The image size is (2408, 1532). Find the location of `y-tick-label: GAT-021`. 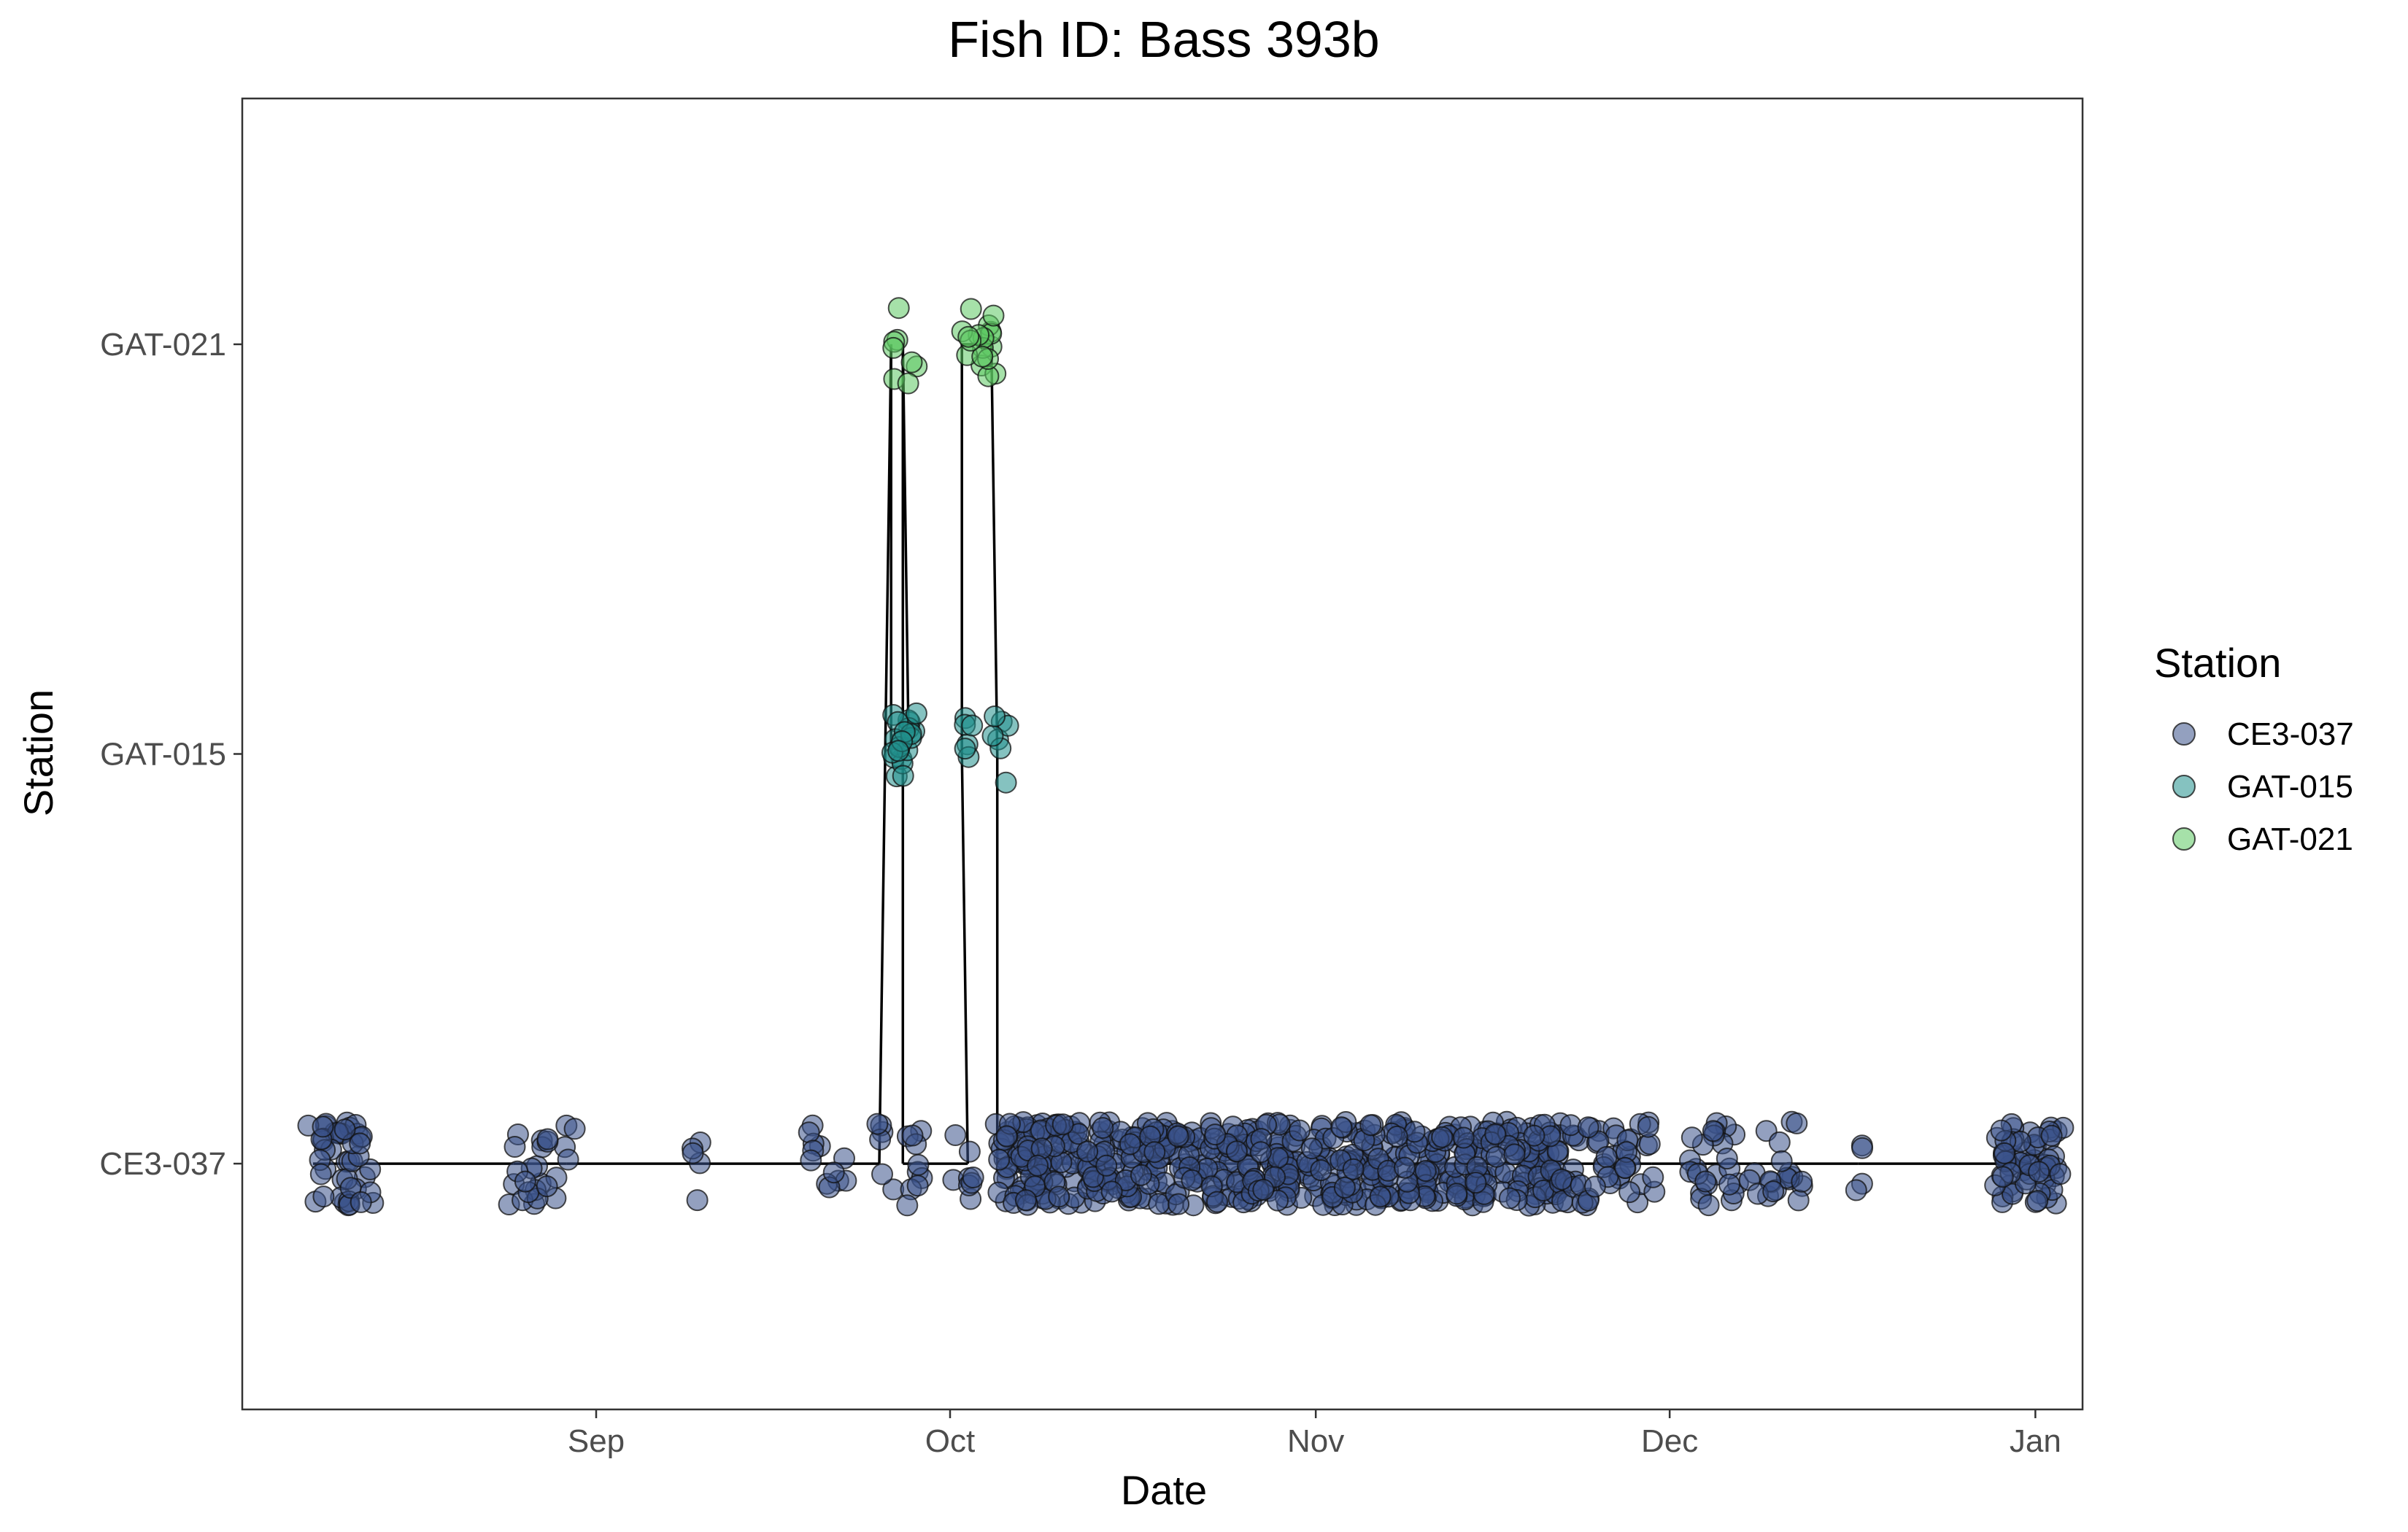

y-tick-label: GAT-021 is located at coordinates (163, 345).